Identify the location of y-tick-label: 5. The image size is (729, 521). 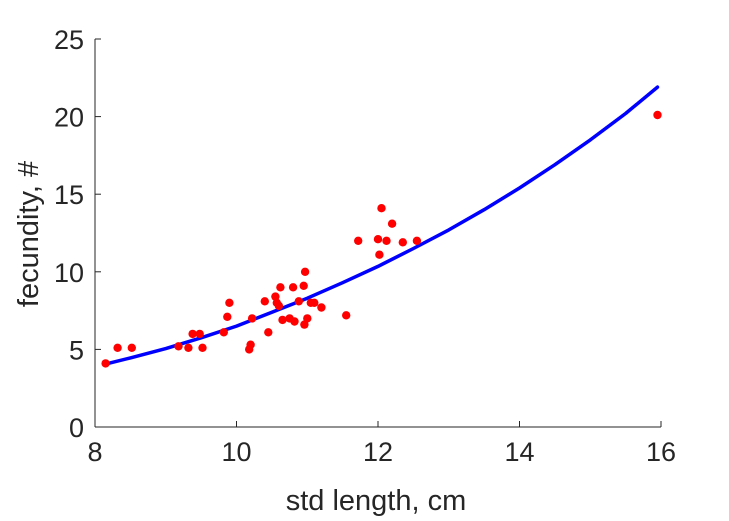
(76, 350).